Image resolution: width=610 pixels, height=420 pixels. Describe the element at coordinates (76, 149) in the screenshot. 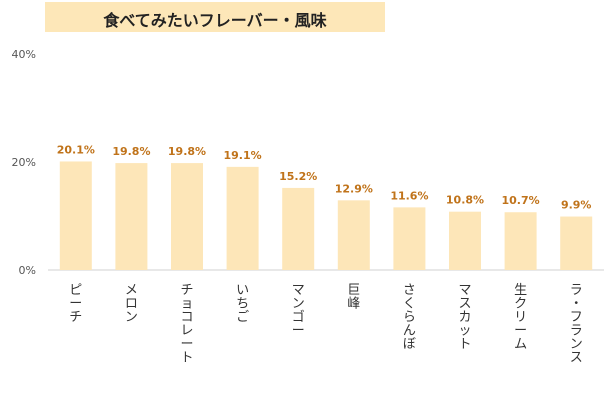

I see `data-label: 20.1%` at that location.